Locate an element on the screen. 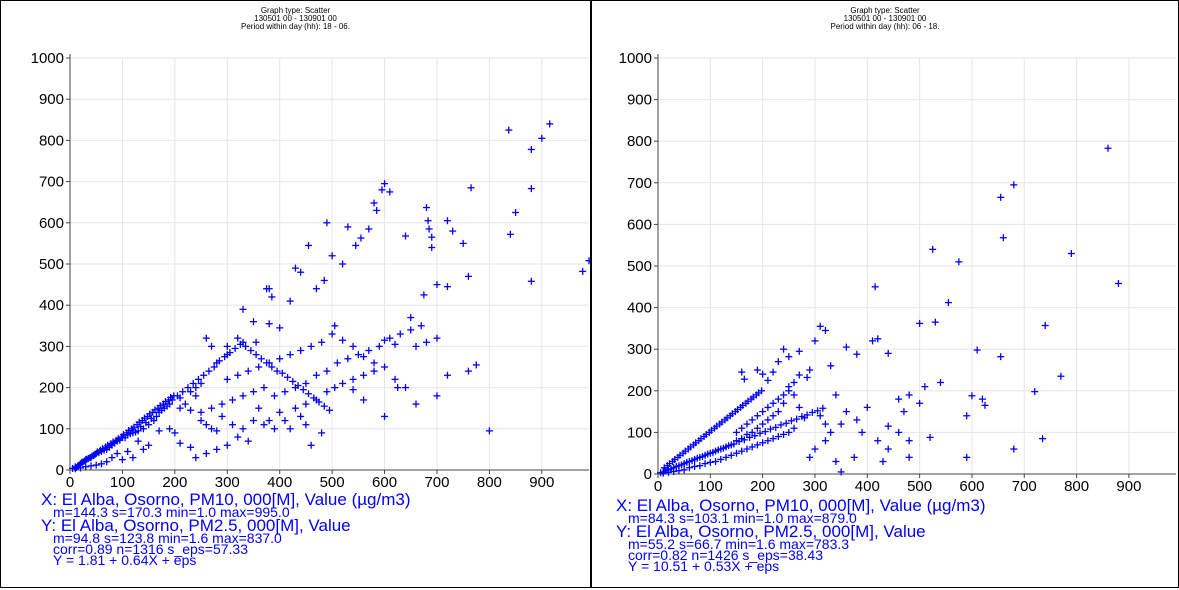 The width and height of the screenshot is (1179, 590). y-tick-label: 600 is located at coordinates (639, 224).